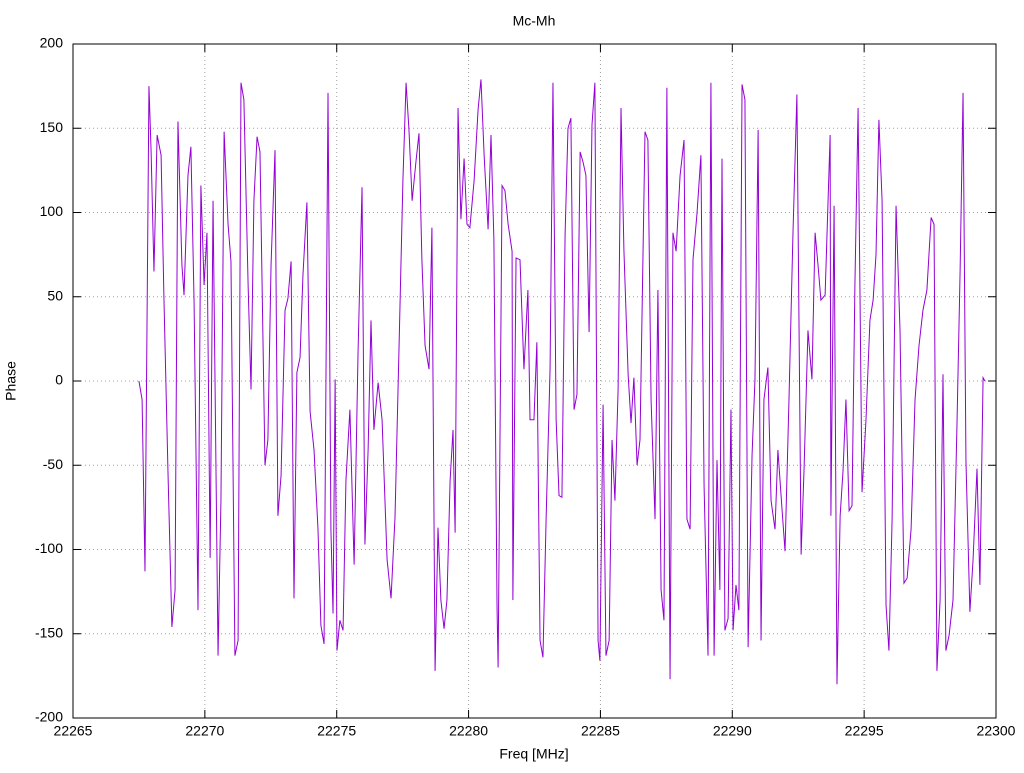 Image resolution: width=1024 pixels, height=773 pixels. Describe the element at coordinates (52, 43) in the screenshot. I see `y-tick-label: 200` at that location.